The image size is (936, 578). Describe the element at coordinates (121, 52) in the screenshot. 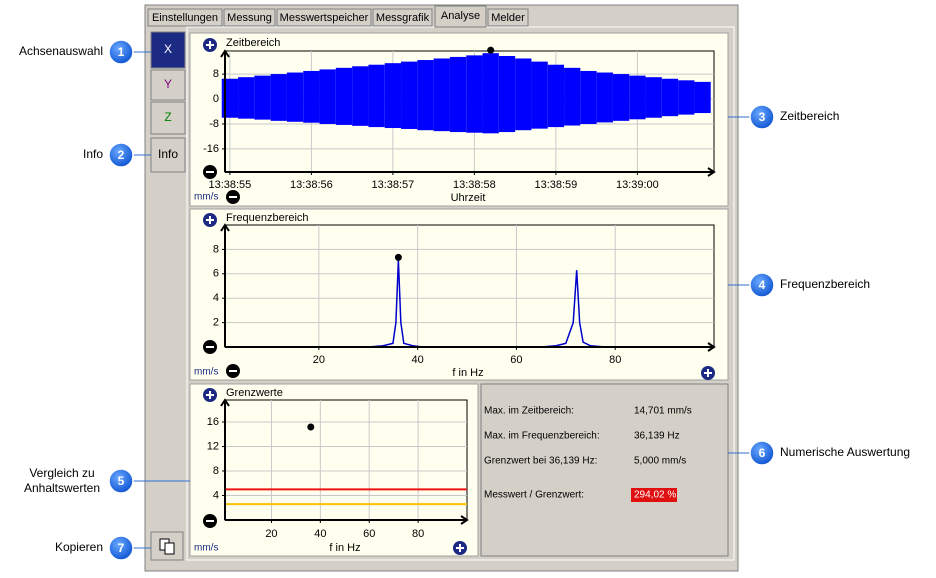

I see `callout-number: 1` at that location.